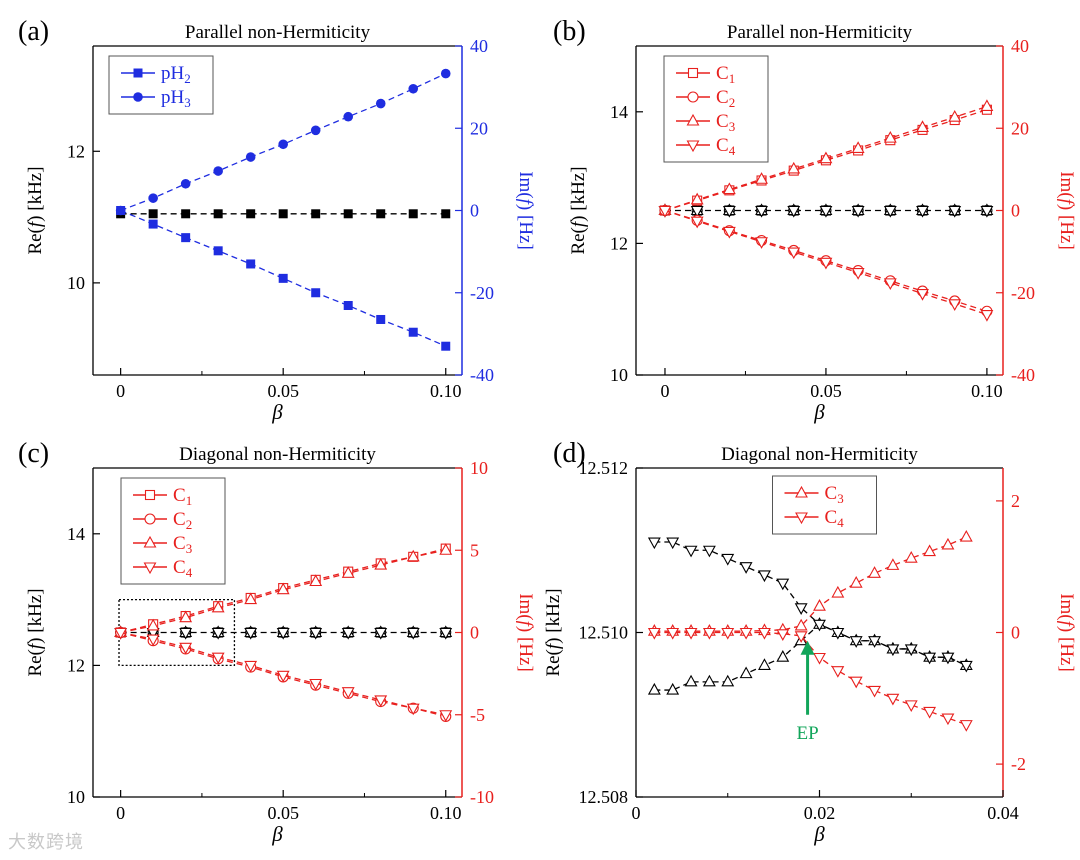 The height and width of the screenshot is (860, 1080). What do you see at coordinates (525, 625) in the screenshot?
I see `y-right-label-part: f` at bounding box center [525, 625].